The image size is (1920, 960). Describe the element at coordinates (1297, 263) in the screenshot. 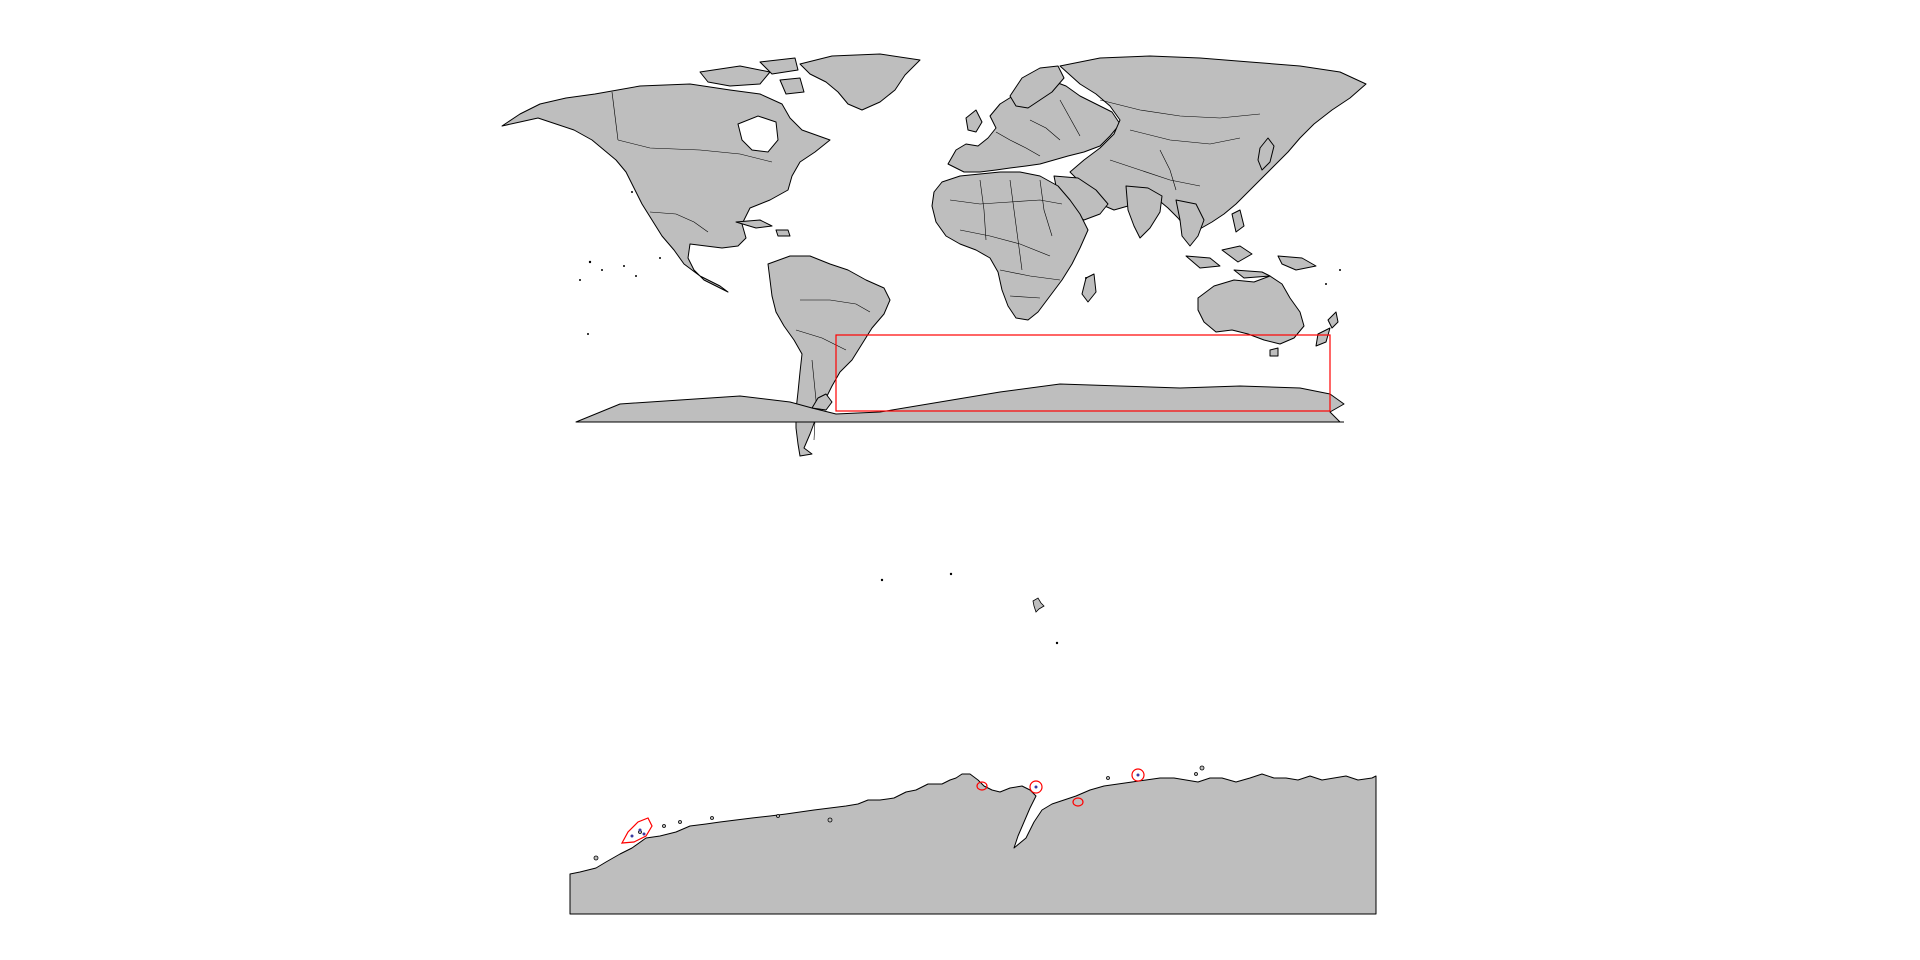

I see `new-guinea-island` at that location.